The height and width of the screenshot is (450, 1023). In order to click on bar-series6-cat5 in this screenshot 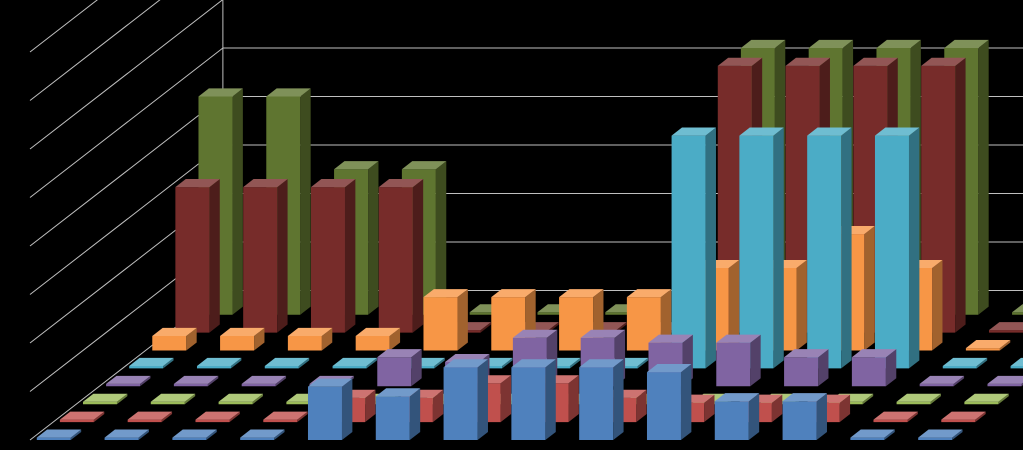, I will do `click(445, 320)`.